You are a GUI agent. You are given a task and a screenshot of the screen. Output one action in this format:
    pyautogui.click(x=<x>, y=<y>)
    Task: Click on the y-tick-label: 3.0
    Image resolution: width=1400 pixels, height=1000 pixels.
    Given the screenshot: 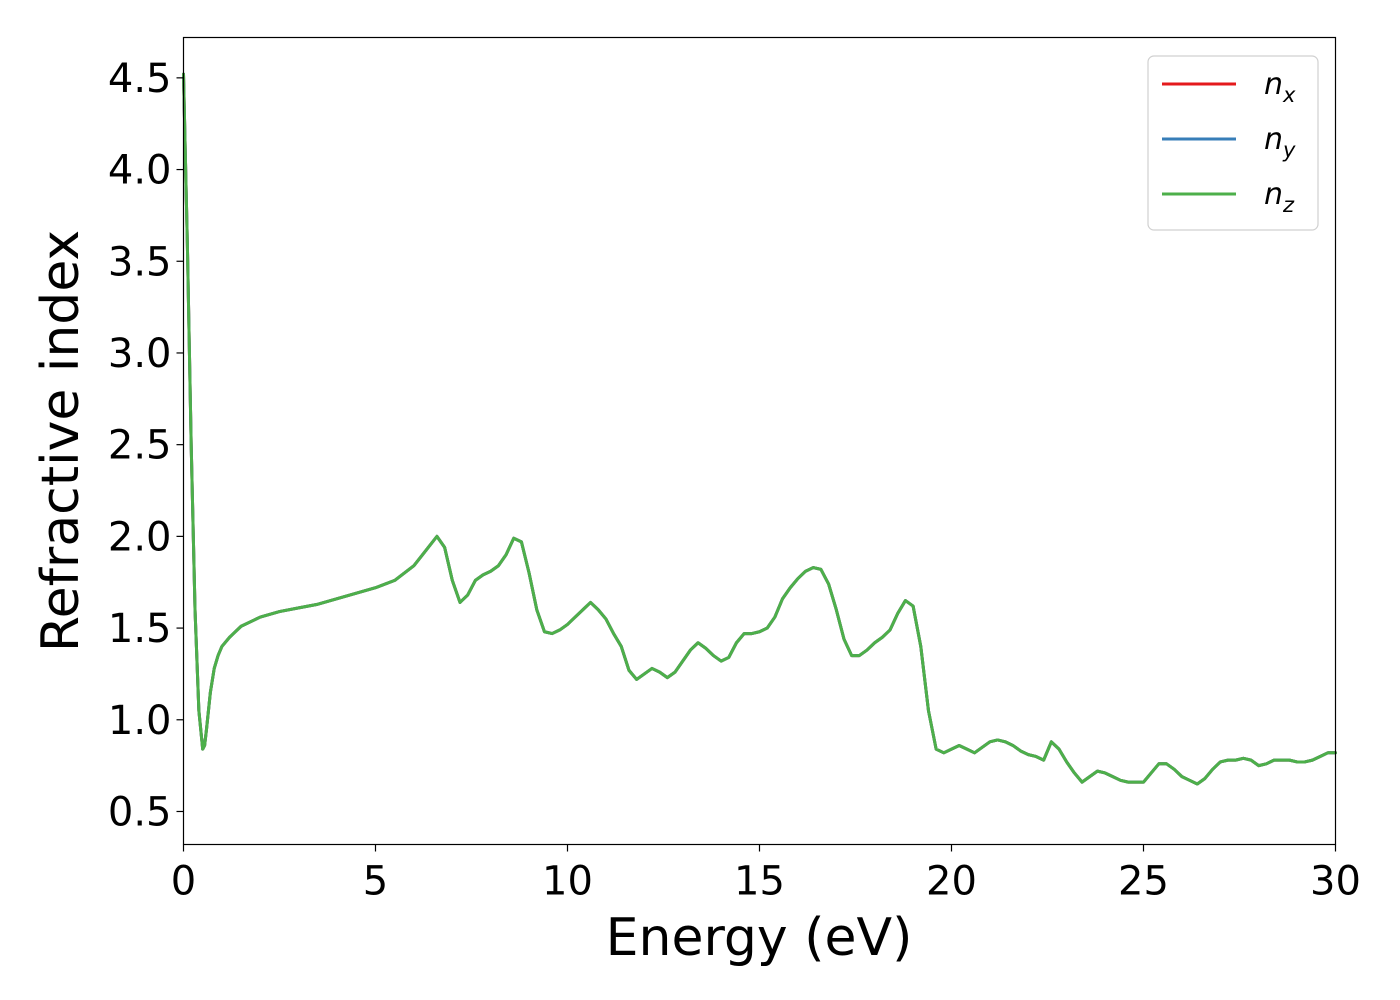 What is the action you would take?
    pyautogui.click(x=140, y=354)
    